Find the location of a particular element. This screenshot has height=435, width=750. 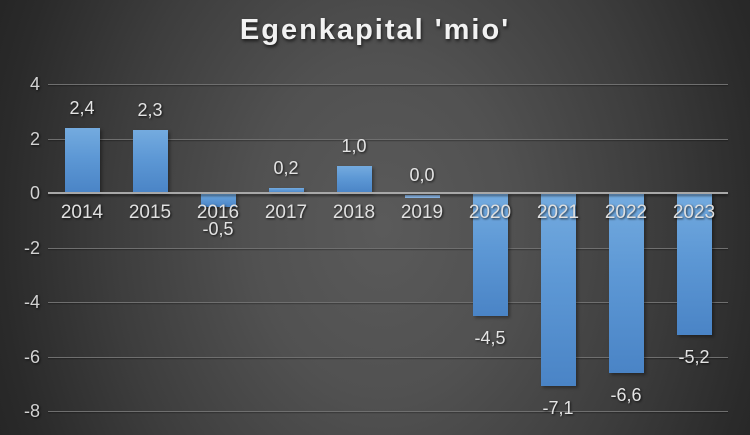

bar-2023 is located at coordinates (694, 264).